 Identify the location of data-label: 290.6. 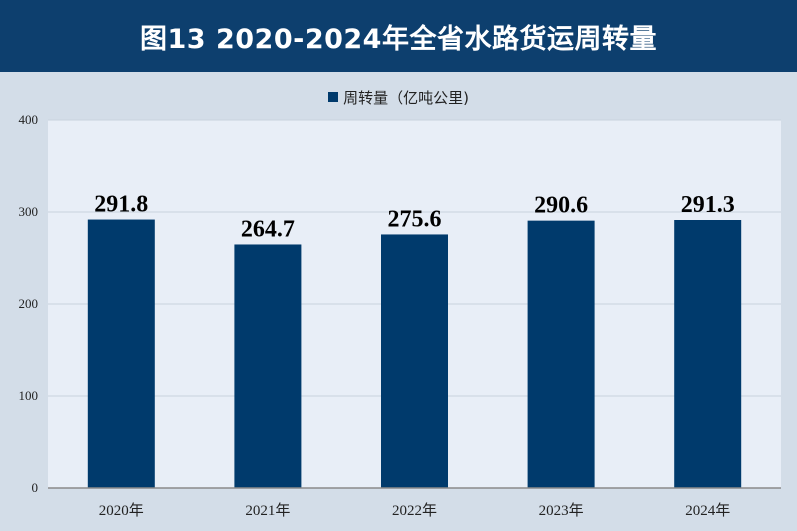
(561, 206).